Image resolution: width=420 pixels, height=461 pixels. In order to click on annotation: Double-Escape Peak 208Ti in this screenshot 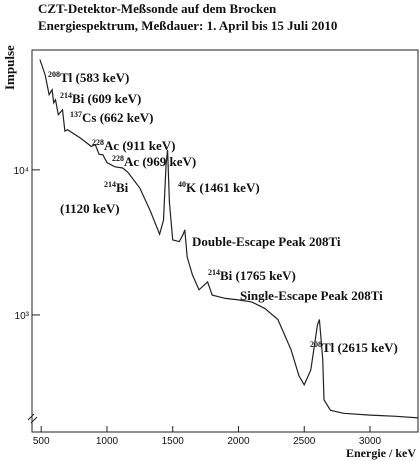, I will do `click(266, 241)`.